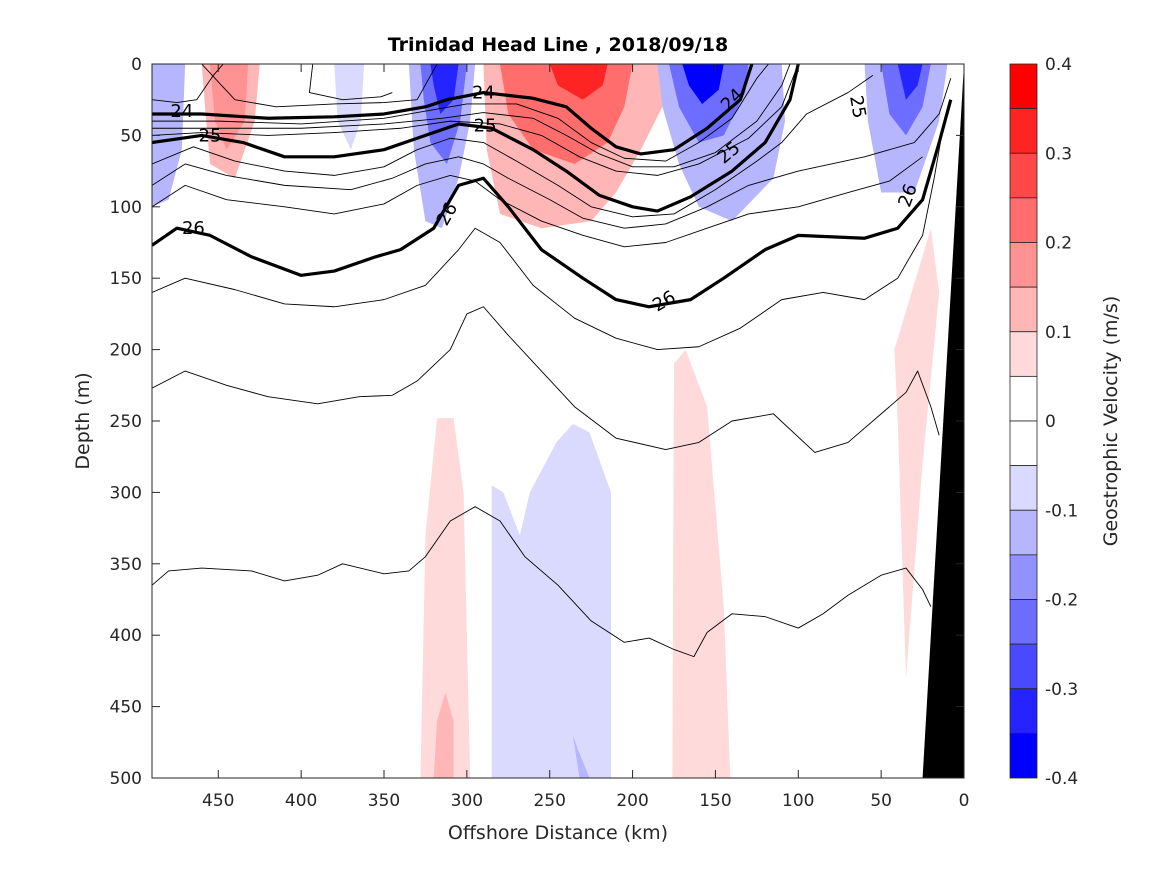  What do you see at coordinates (578, 82) in the screenshot?
I see `velocity-patch-red-240-core` at bounding box center [578, 82].